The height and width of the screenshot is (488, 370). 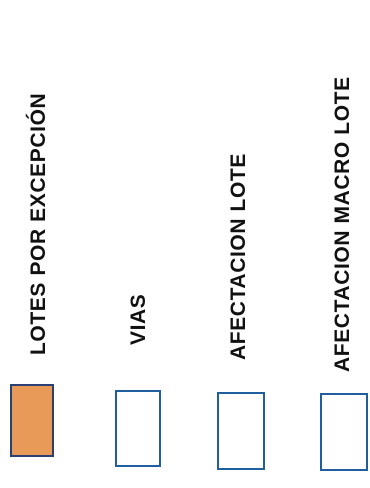 What do you see at coordinates (138, 428) in the screenshot?
I see `legend-swatch-vias` at bounding box center [138, 428].